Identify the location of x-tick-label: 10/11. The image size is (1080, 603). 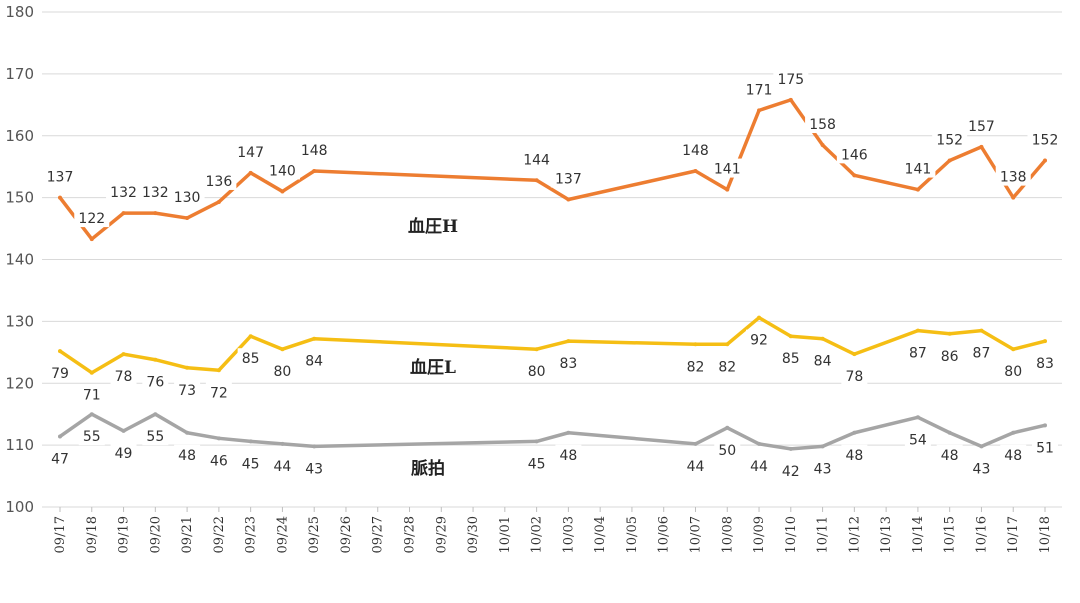
(823, 534).